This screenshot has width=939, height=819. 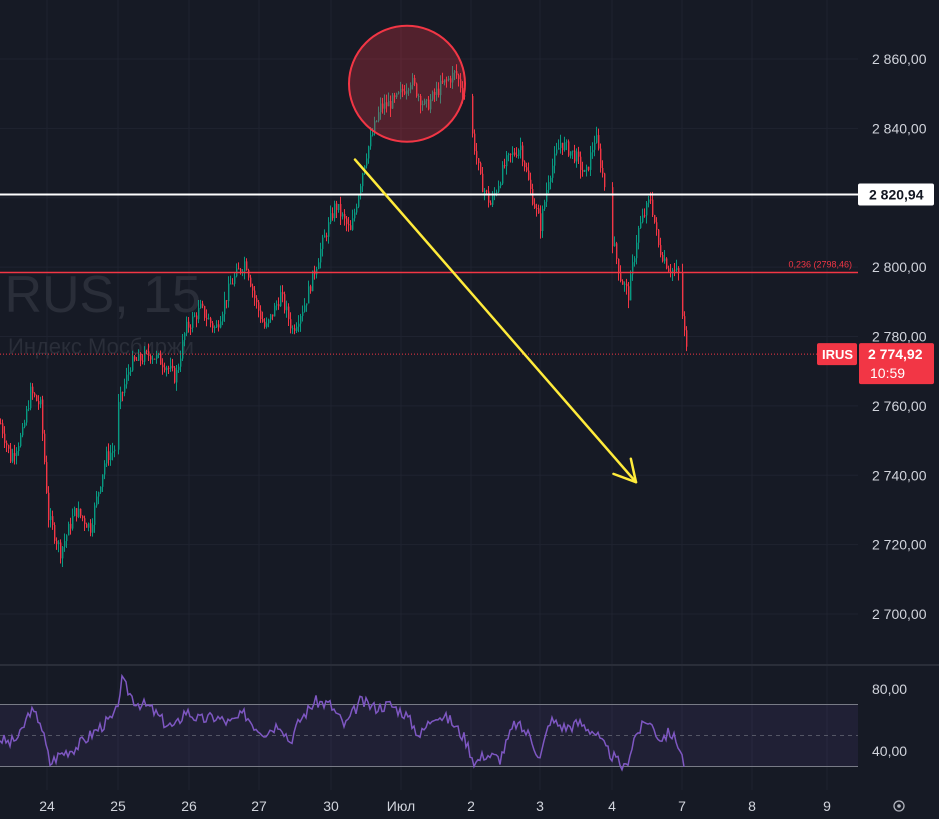 I want to click on settings-icon, so click(x=899, y=806).